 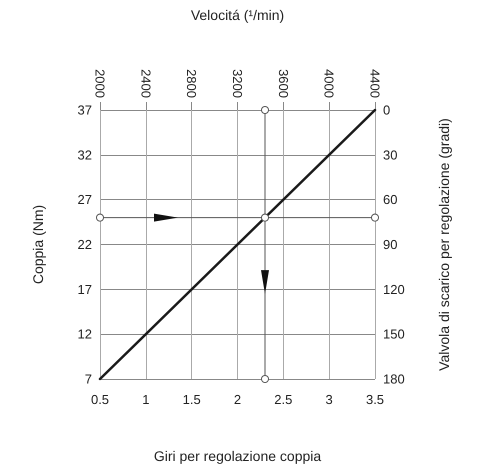 What do you see at coordinates (237, 83) in the screenshot?
I see `x2-tick-label: 3200` at bounding box center [237, 83].